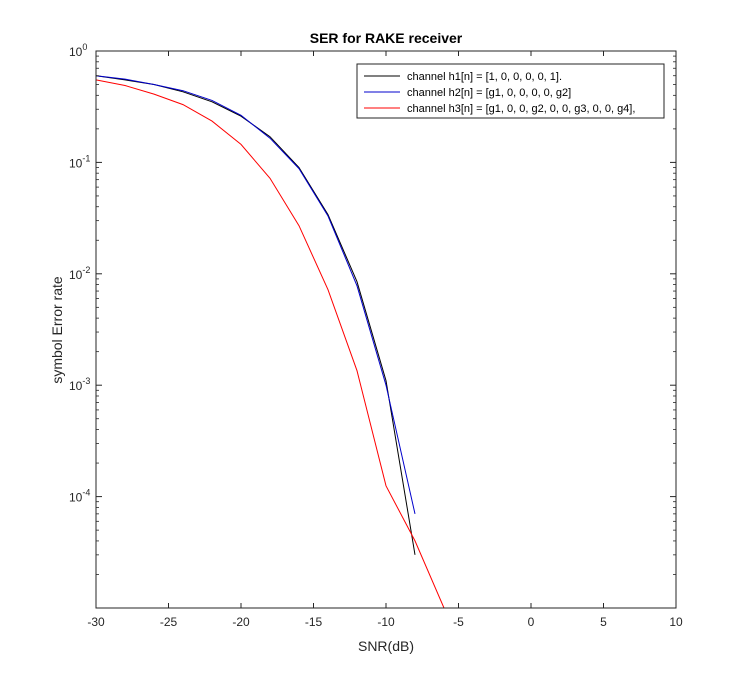  Describe the element at coordinates (79, 384) in the screenshot. I see `y-tick-label: 10⁻³` at that location.